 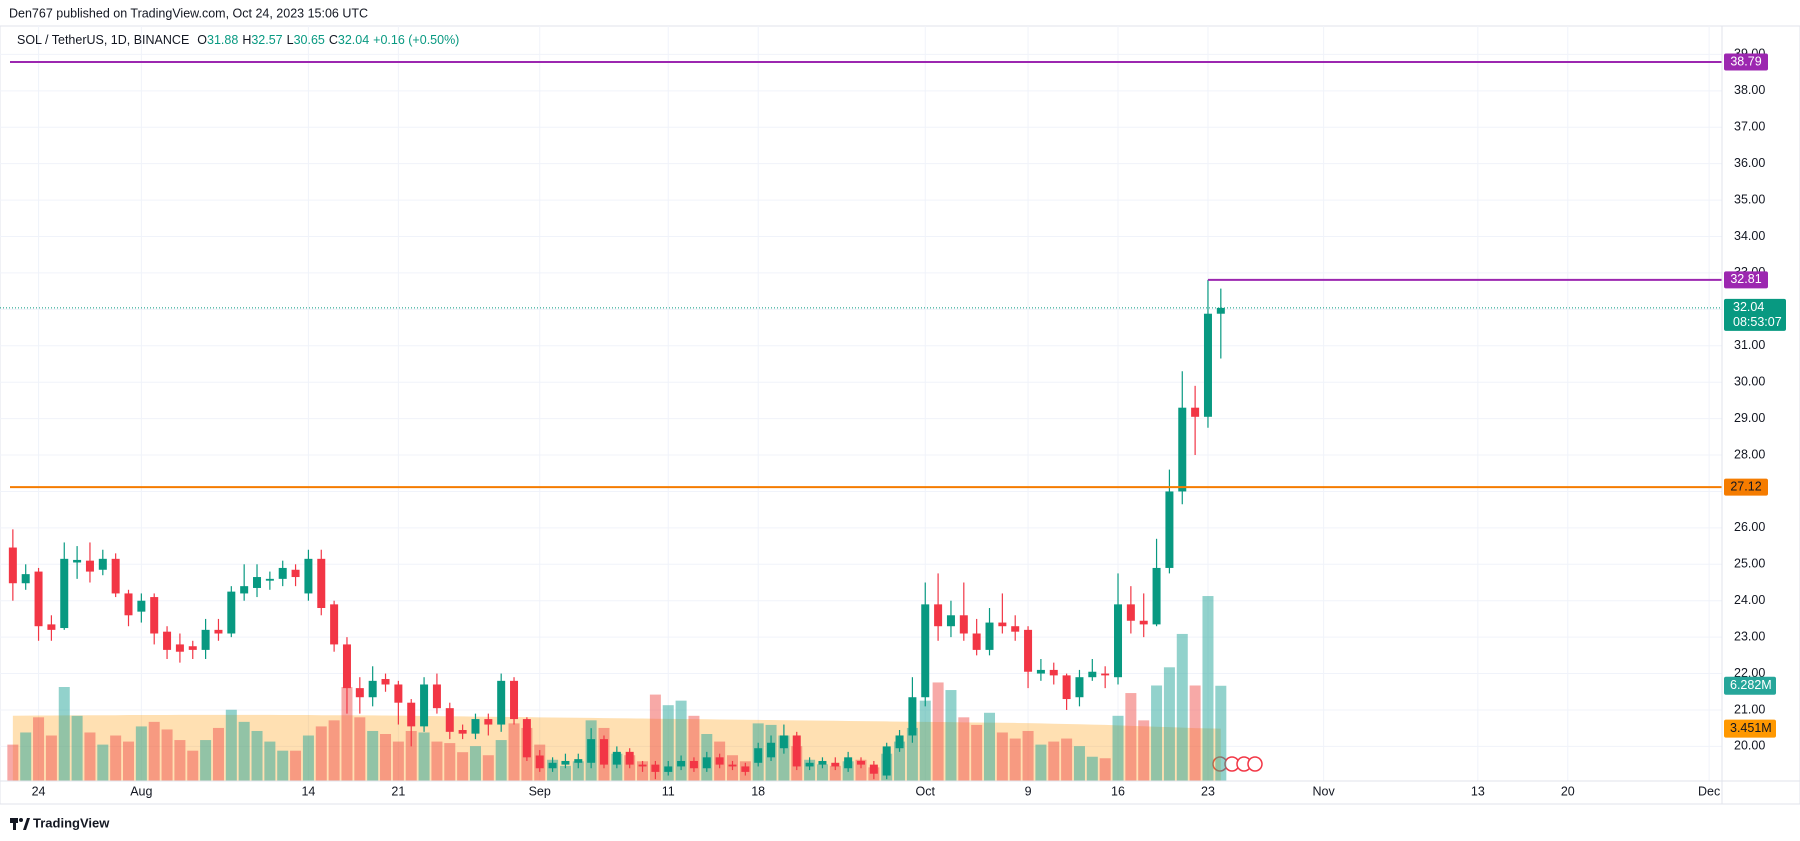 I want to click on y-tick-label: 21.00, so click(x=1749, y=709).